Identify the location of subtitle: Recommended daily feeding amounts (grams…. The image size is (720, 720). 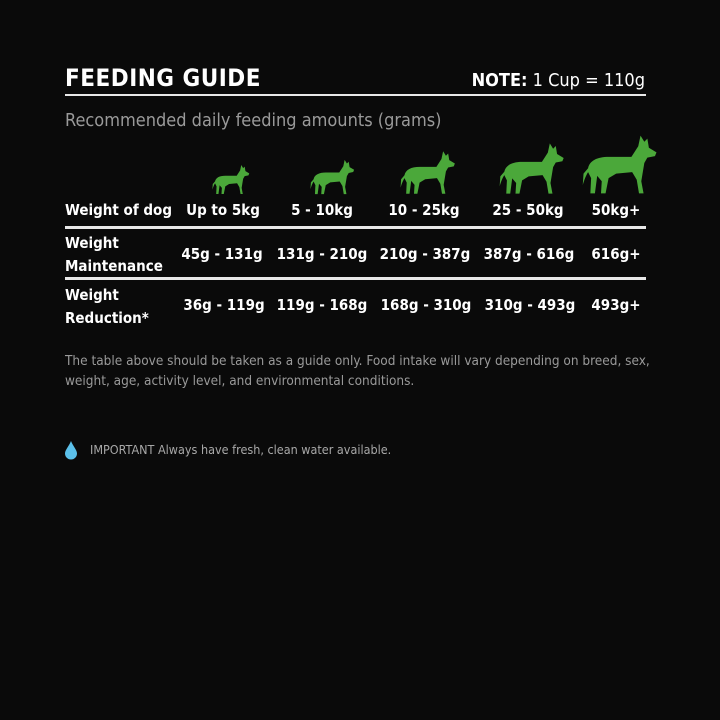
(253, 120).